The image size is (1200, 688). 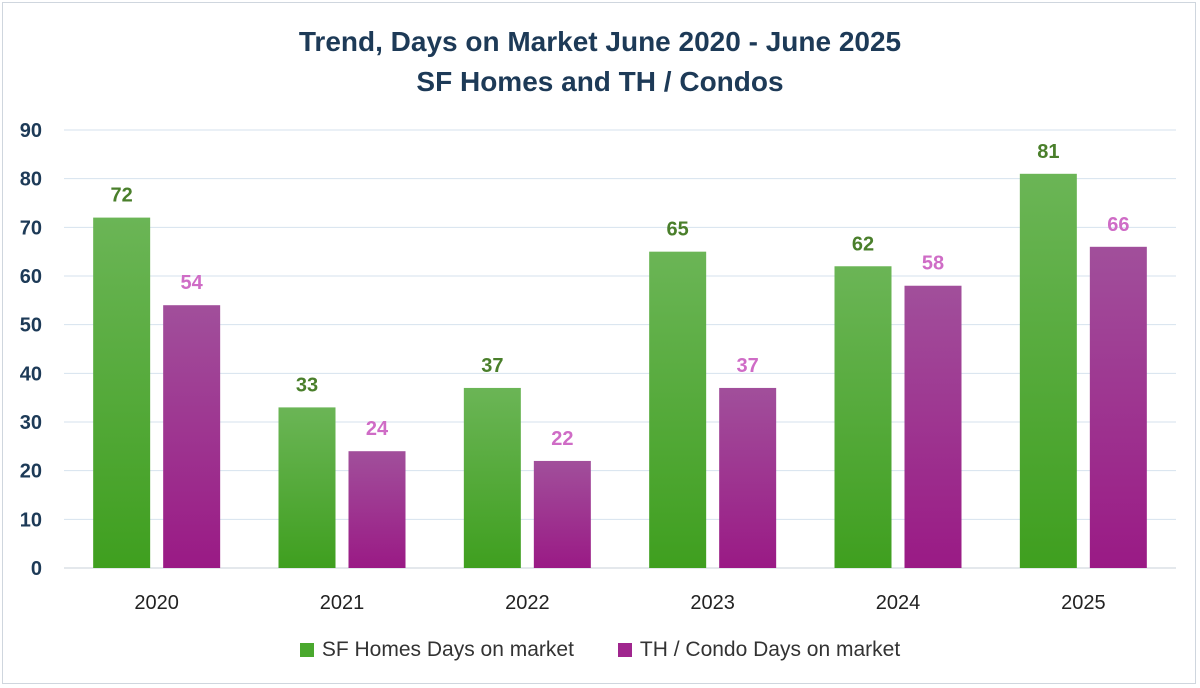 What do you see at coordinates (377, 509) in the screenshot?
I see `bar-th-condo-2021` at bounding box center [377, 509].